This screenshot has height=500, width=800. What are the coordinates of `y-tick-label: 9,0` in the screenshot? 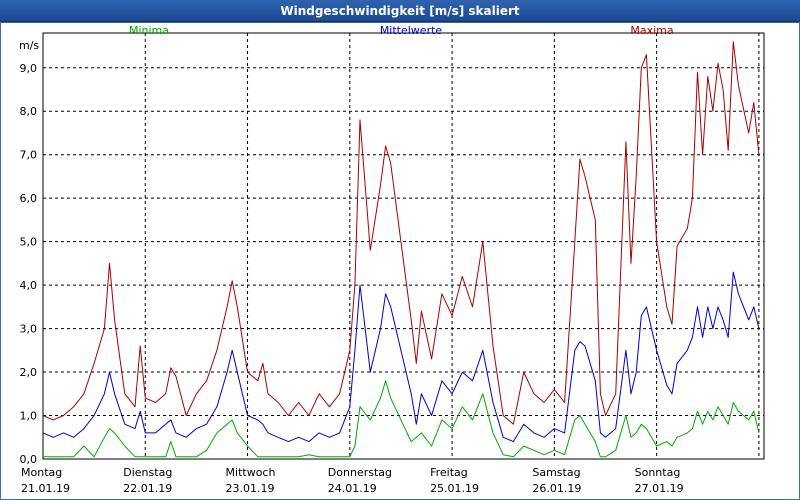 It's located at (29, 68).